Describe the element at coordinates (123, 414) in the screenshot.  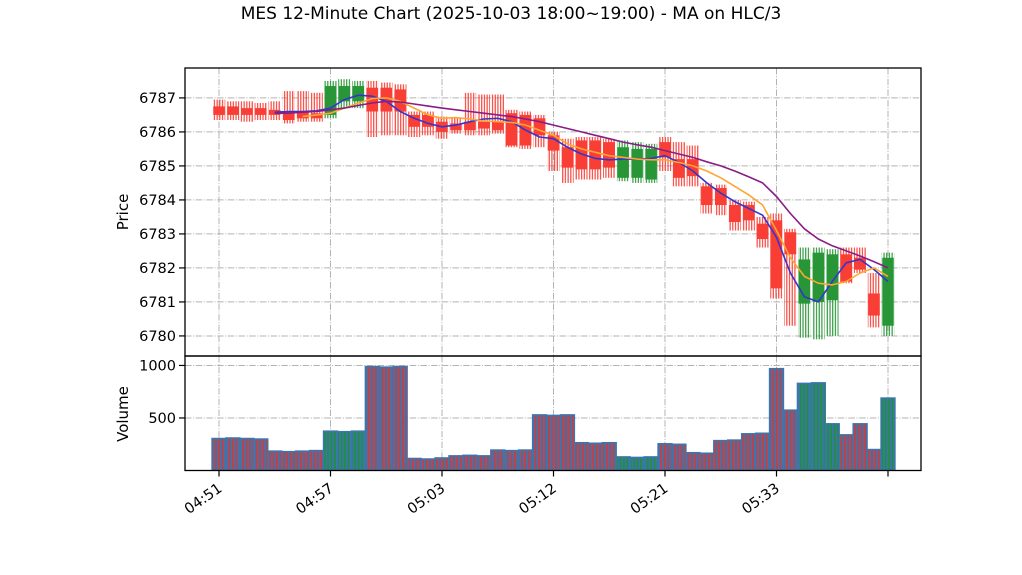
I see `volume-axis-label: Volume` at that location.